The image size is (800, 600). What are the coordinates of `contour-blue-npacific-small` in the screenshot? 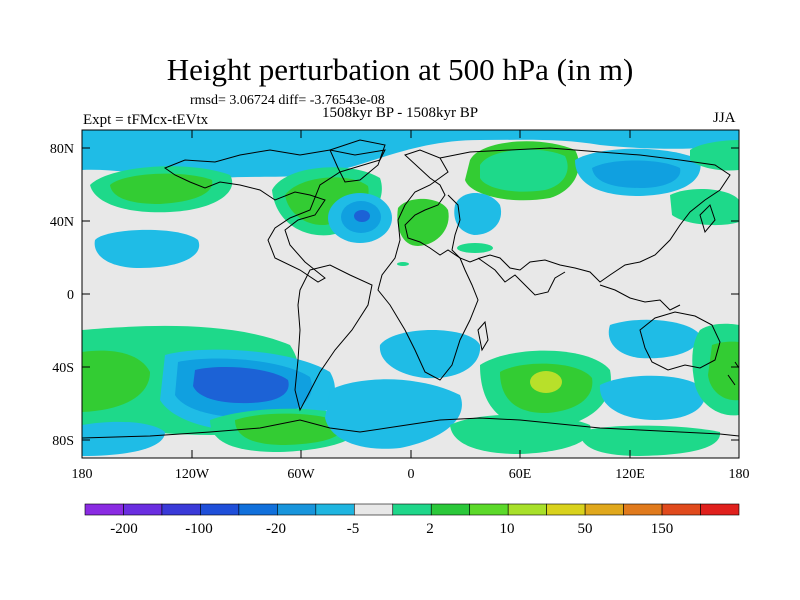 It's located at (147, 248).